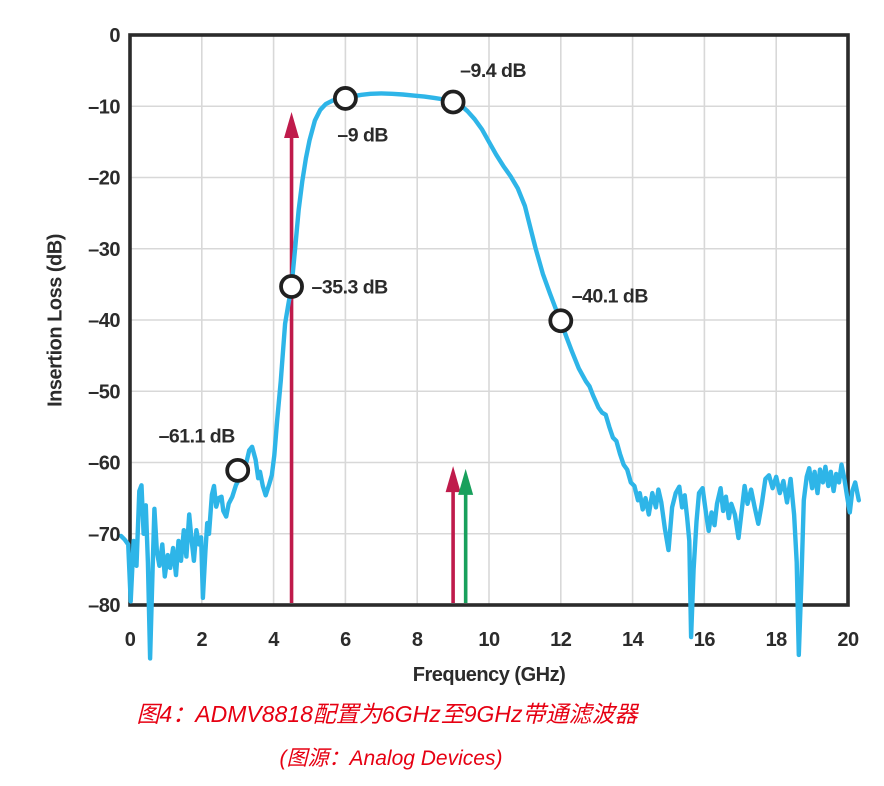 Image resolution: width=884 pixels, height=786 pixels. I want to click on y-tick-label: –40, so click(104, 321).